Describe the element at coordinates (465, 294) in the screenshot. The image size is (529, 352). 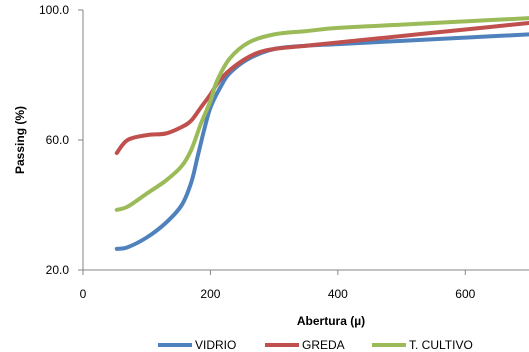
I see `x-tick-label: 600` at that location.